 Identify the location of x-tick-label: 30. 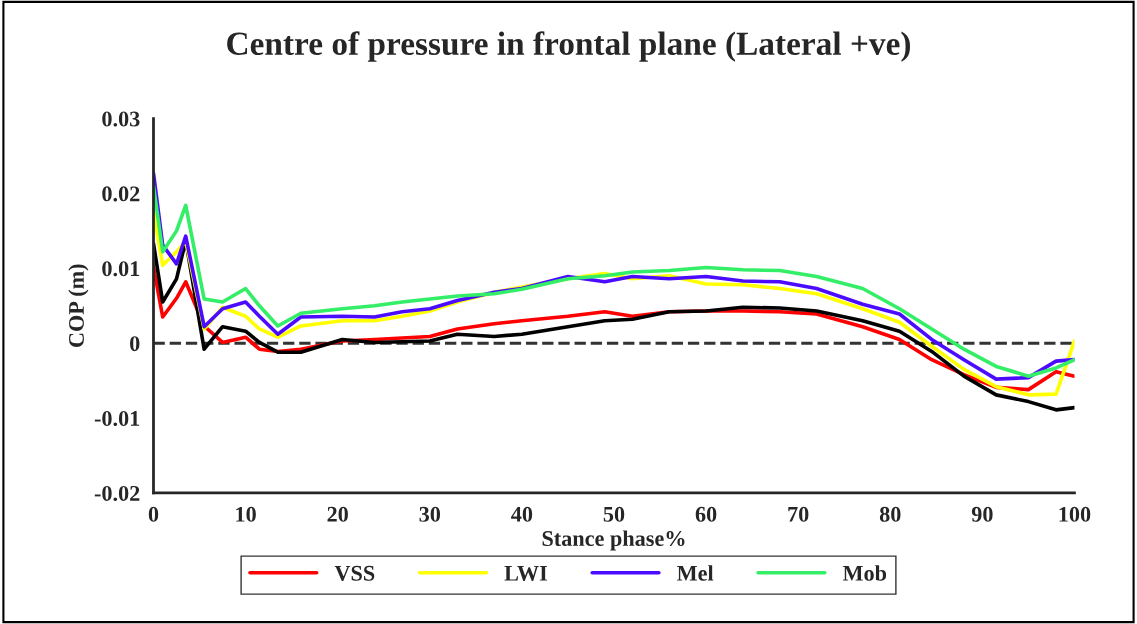
(430, 514).